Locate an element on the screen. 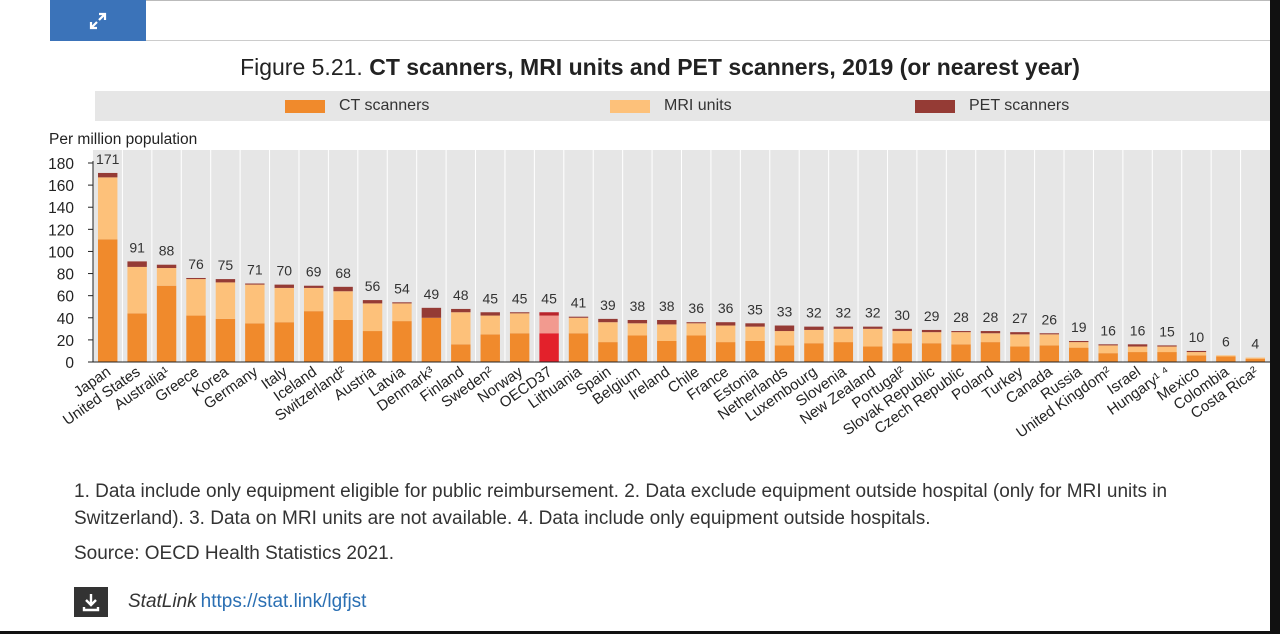 The image size is (1280, 634). legend-label-pet: PET scanners is located at coordinates (1019, 105).